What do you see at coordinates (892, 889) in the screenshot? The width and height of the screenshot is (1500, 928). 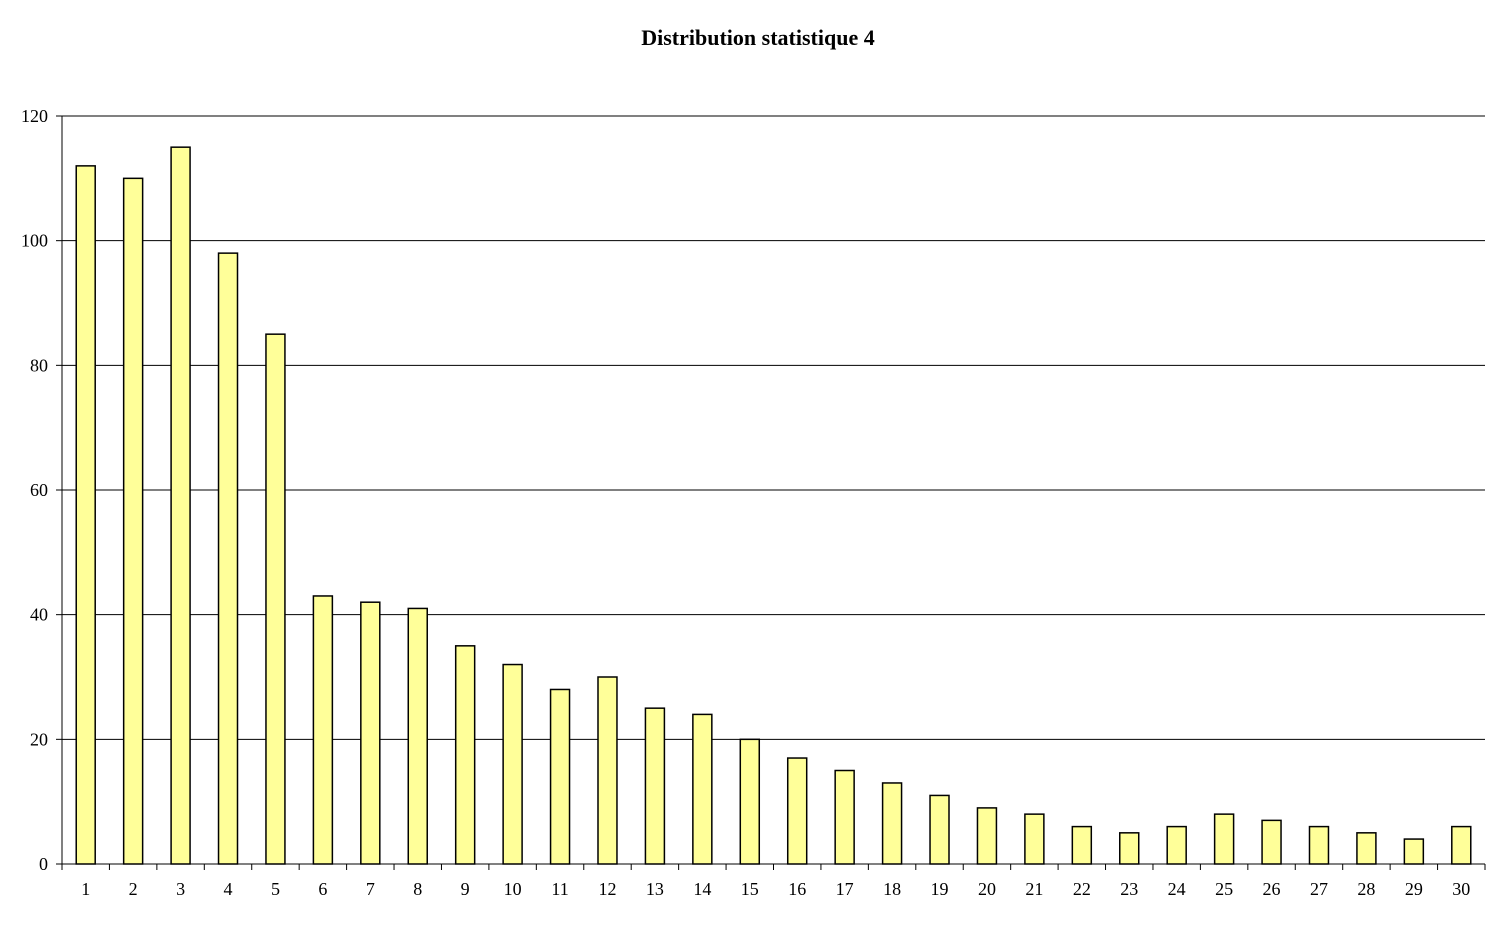 I see `x-tick-label: 18` at bounding box center [892, 889].